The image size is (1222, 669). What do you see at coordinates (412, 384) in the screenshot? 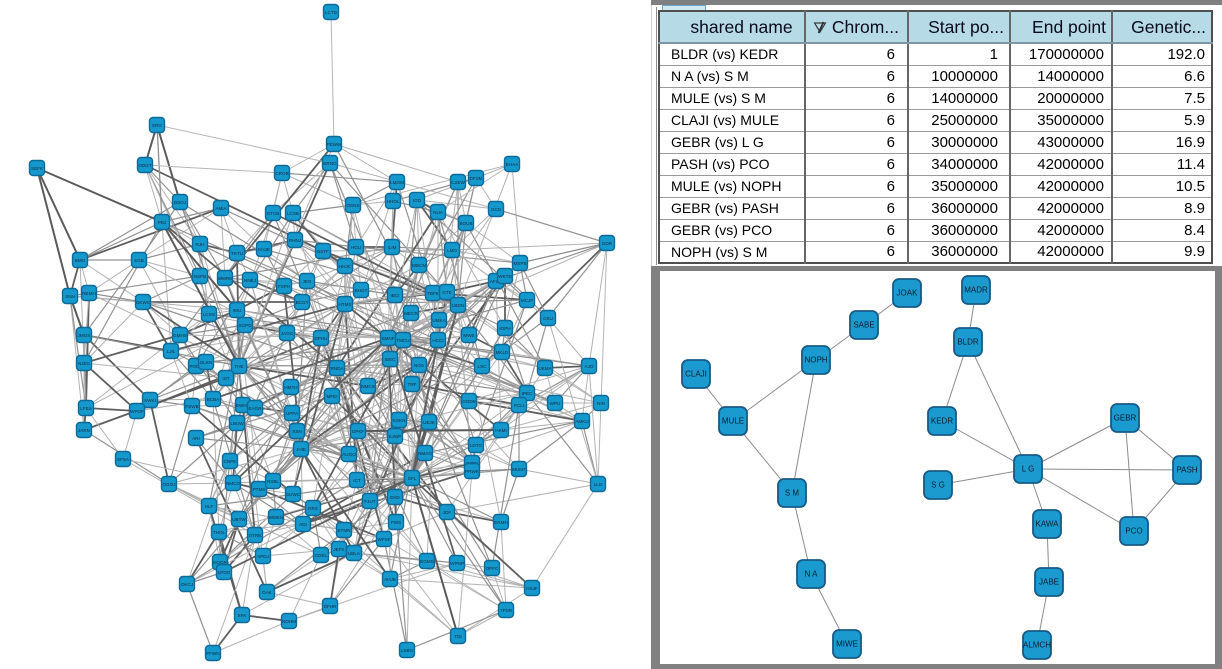
I see `svg-text: TRF` at bounding box center [412, 384].